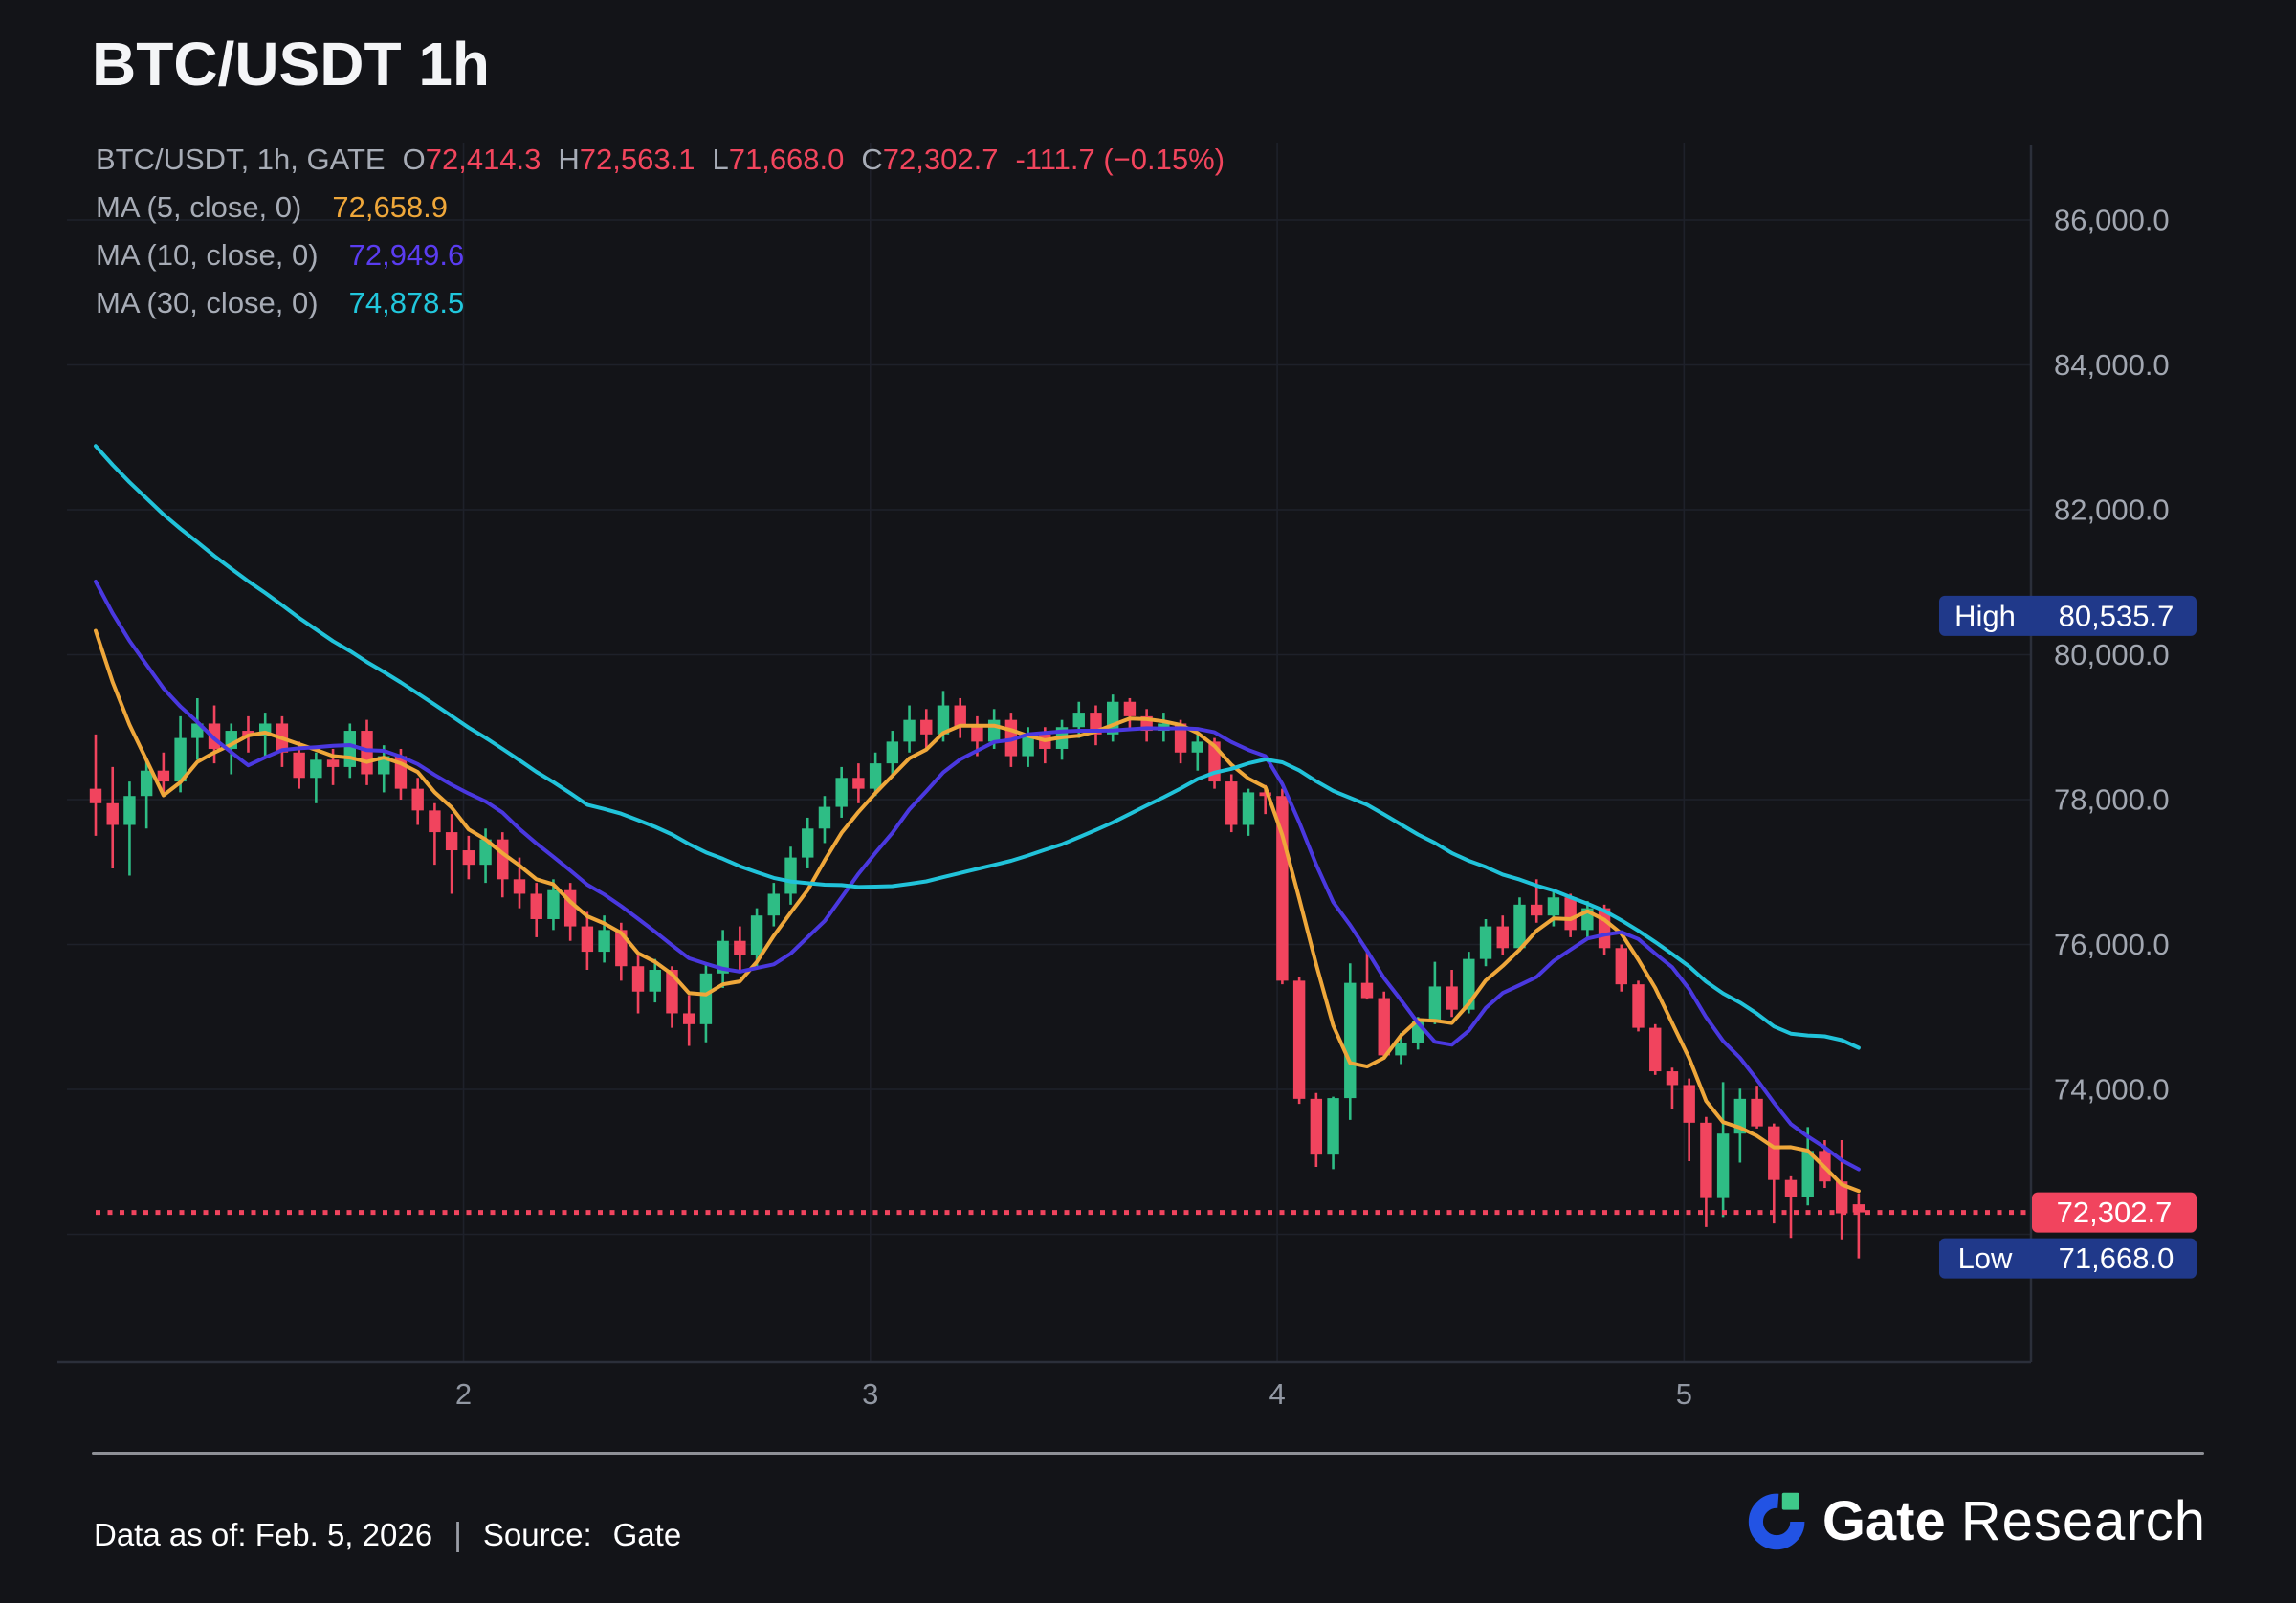 This screenshot has height=1603, width=2296. I want to click on series-label: BTC/USDT, 1h, GATE, so click(241, 159).